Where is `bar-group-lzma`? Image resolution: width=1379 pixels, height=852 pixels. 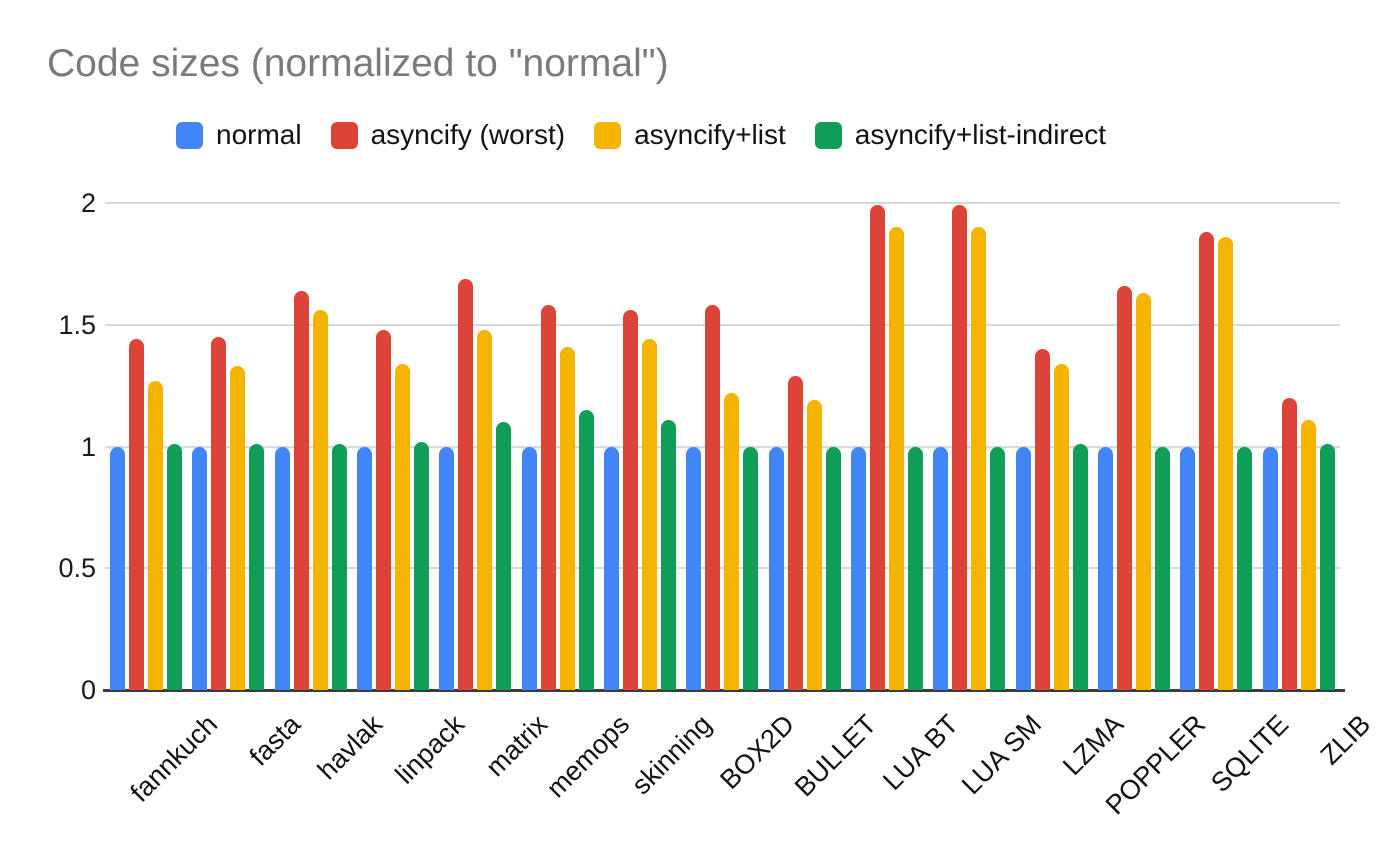
bar-group-lzma is located at coordinates (1052, 519).